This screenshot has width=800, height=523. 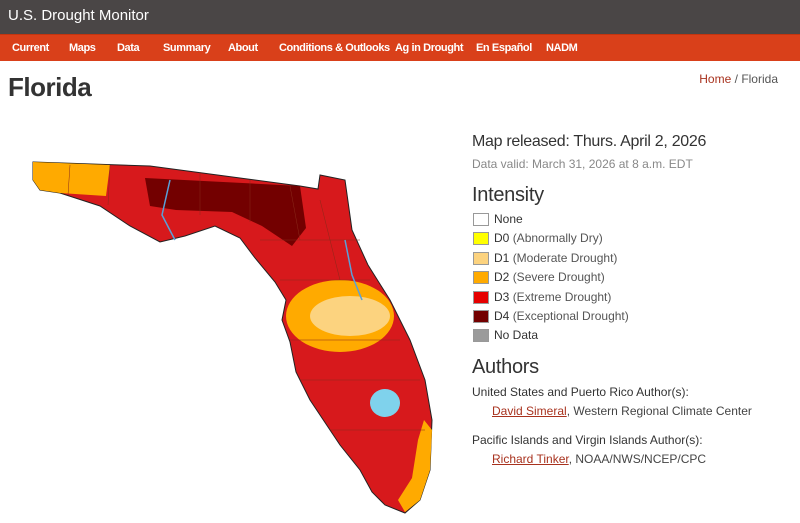 What do you see at coordinates (505, 367) in the screenshot?
I see `authors-title: Authors` at bounding box center [505, 367].